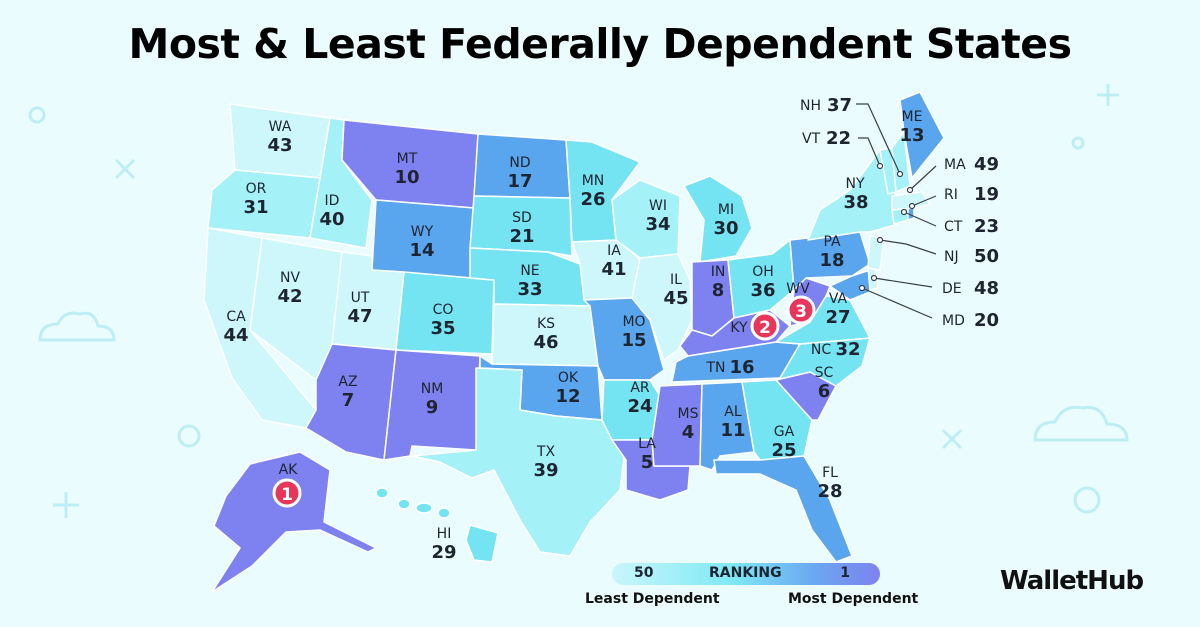 The width and height of the screenshot is (1200, 627). Describe the element at coordinates (901, 162) in the screenshot. I see `state-shape-nh` at that location.